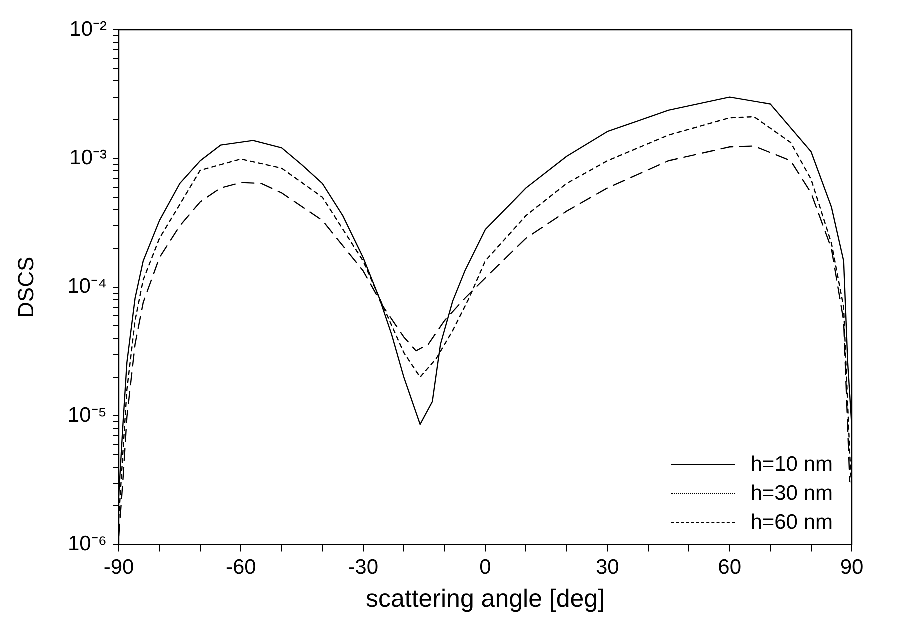  Describe the element at coordinates (791, 494) in the screenshot. I see `legend-label: h=30 nm` at that location.